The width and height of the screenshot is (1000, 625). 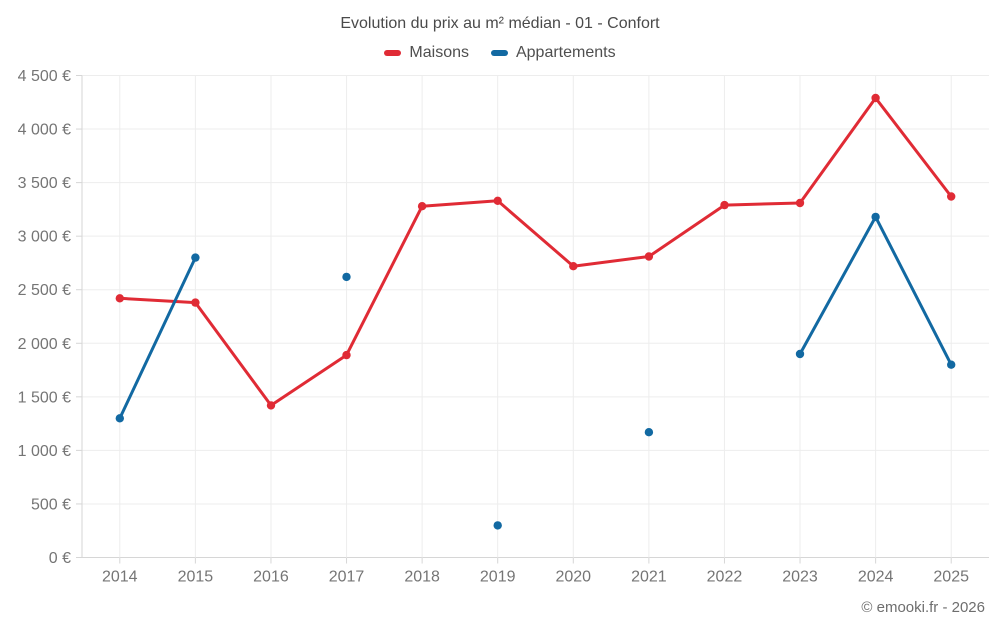 I want to click on y-tick-label: 2 000 €, so click(x=44, y=344).